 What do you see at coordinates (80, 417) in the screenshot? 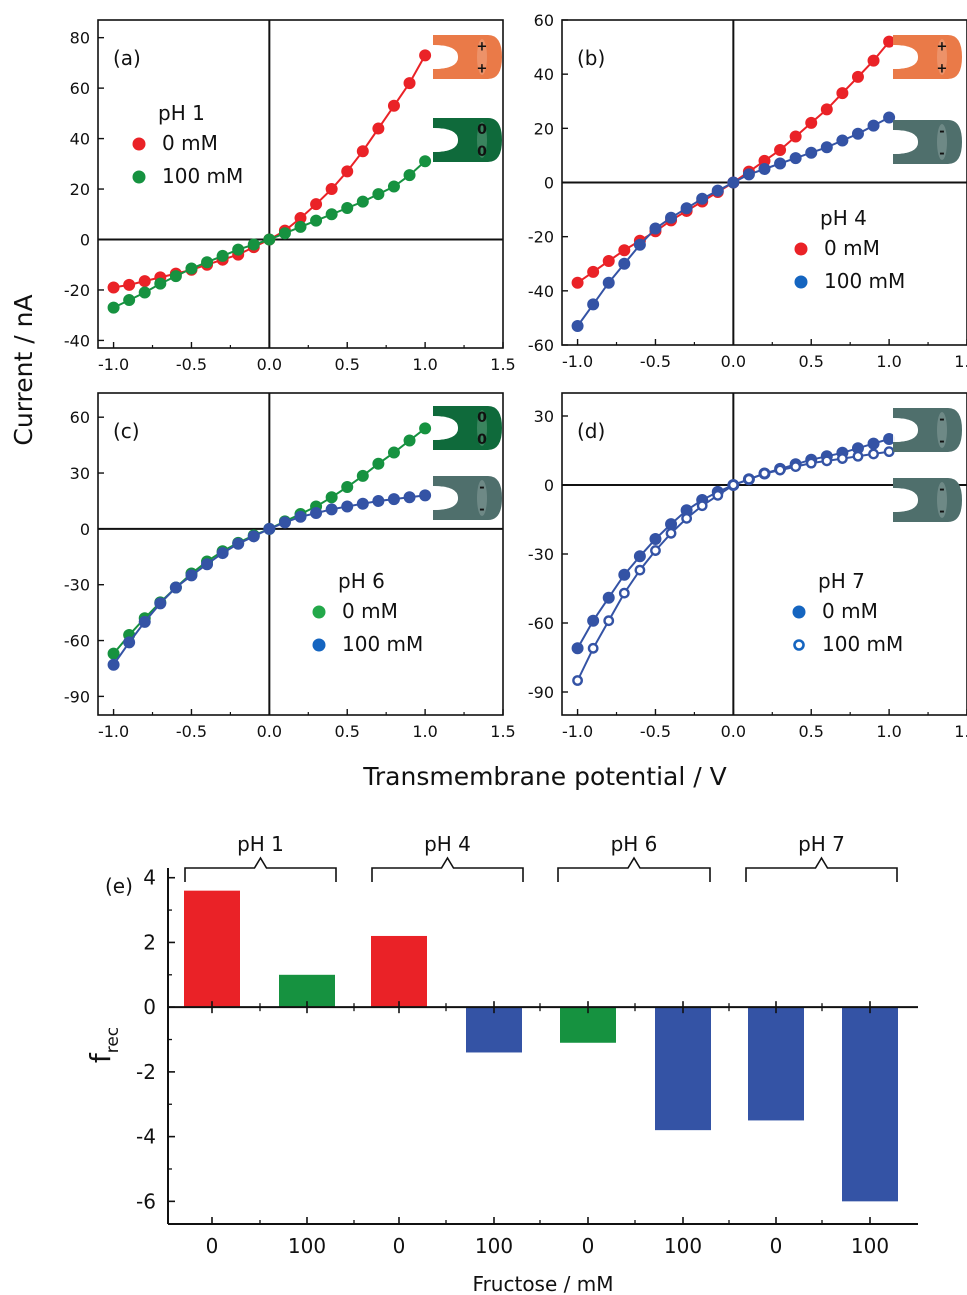
I see `y-tick-label: 60` at bounding box center [80, 417].